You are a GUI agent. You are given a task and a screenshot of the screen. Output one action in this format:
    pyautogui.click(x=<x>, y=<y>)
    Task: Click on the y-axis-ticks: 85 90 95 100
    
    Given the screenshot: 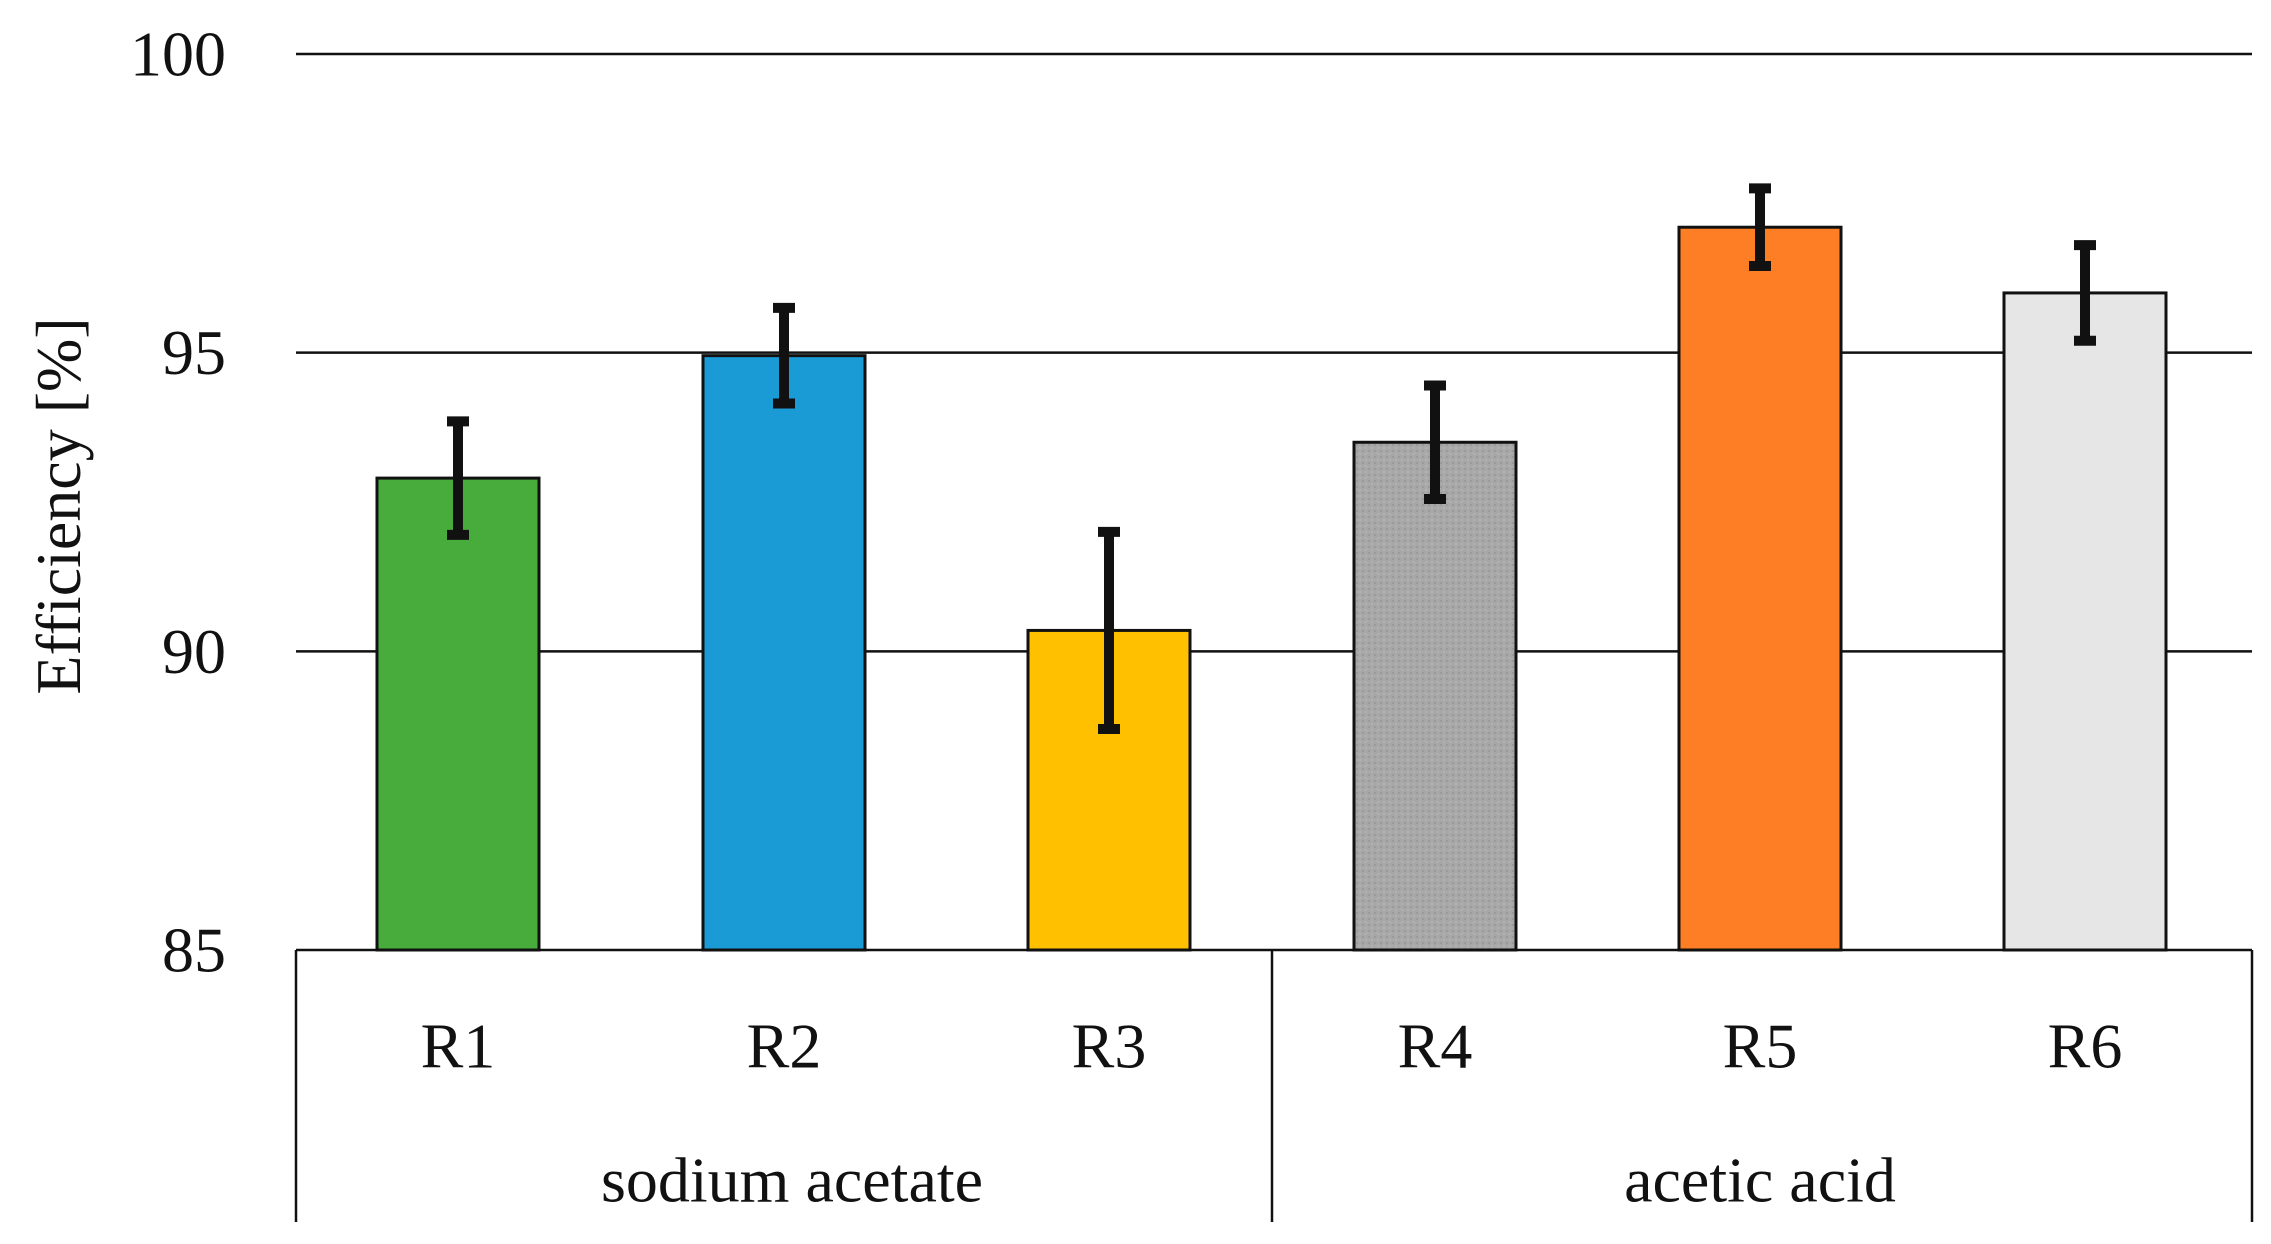 What is the action you would take?
    pyautogui.click(x=178, y=502)
    